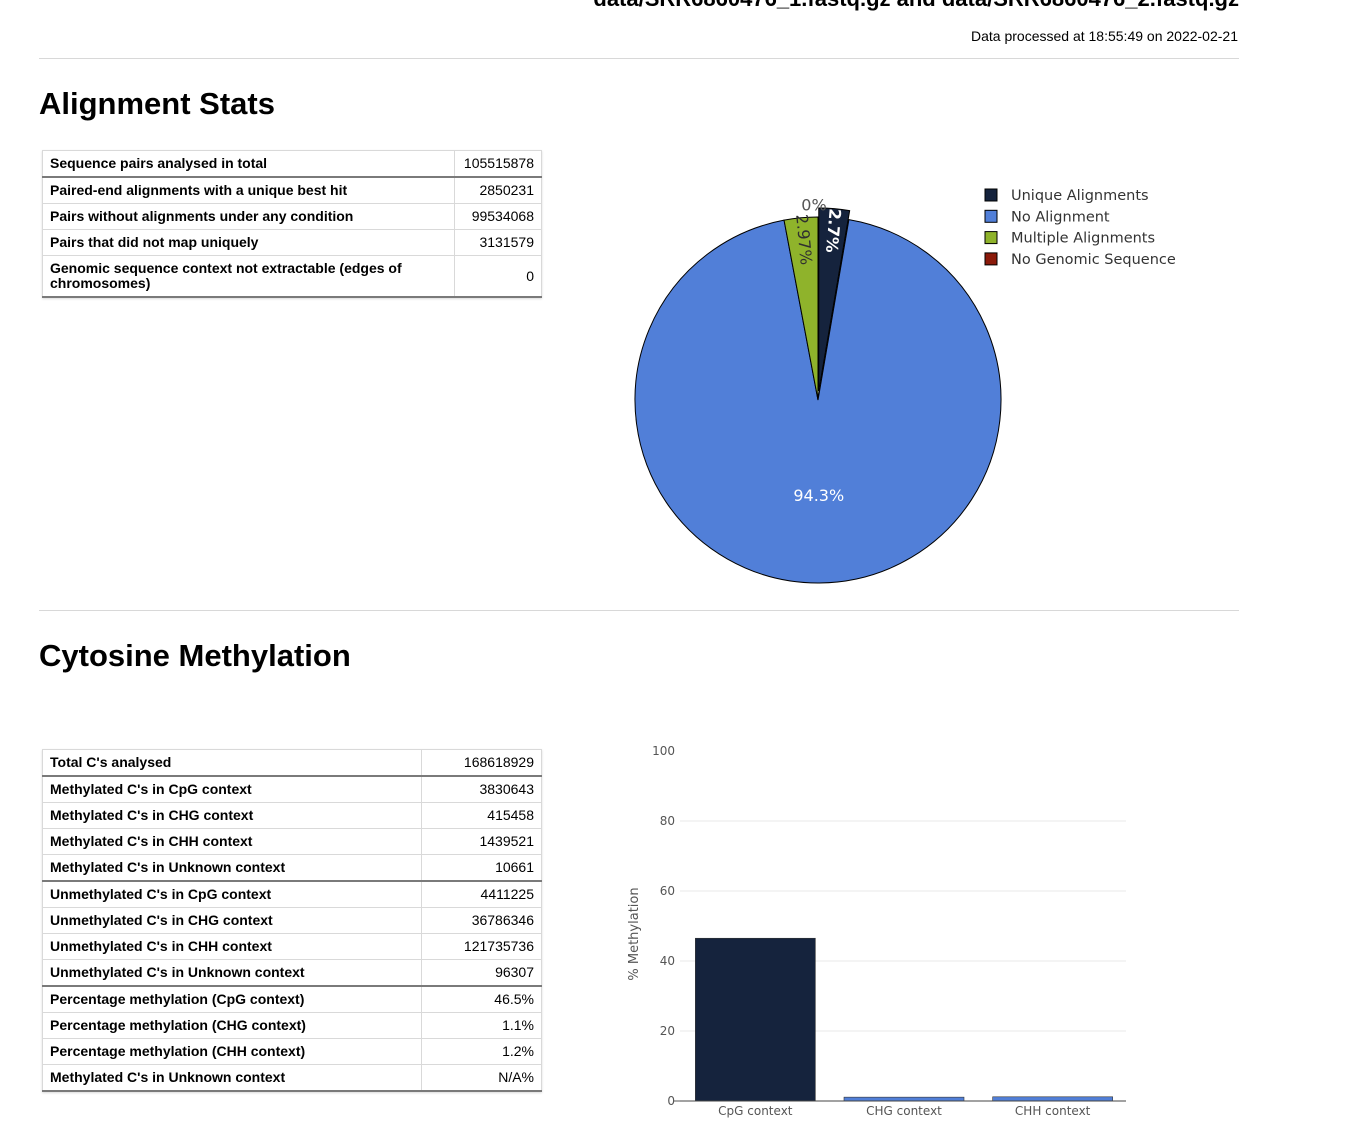 This screenshot has width=1349, height=1135. I want to click on pie-data-label: 0%, so click(813, 205).